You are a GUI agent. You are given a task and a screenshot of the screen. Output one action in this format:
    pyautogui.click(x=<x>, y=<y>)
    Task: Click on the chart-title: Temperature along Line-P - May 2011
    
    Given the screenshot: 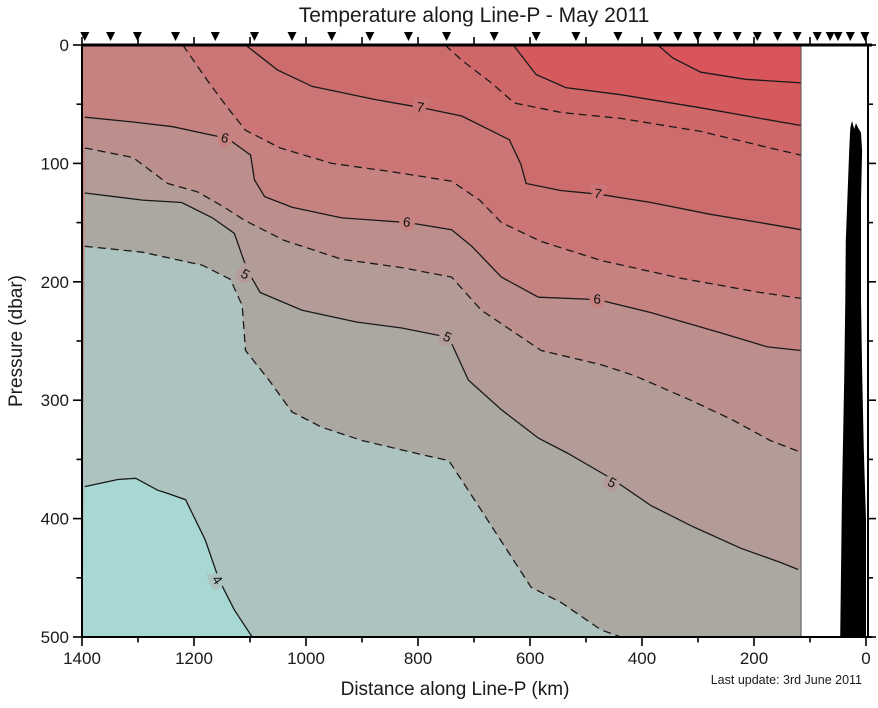 What is the action you would take?
    pyautogui.click(x=474, y=15)
    